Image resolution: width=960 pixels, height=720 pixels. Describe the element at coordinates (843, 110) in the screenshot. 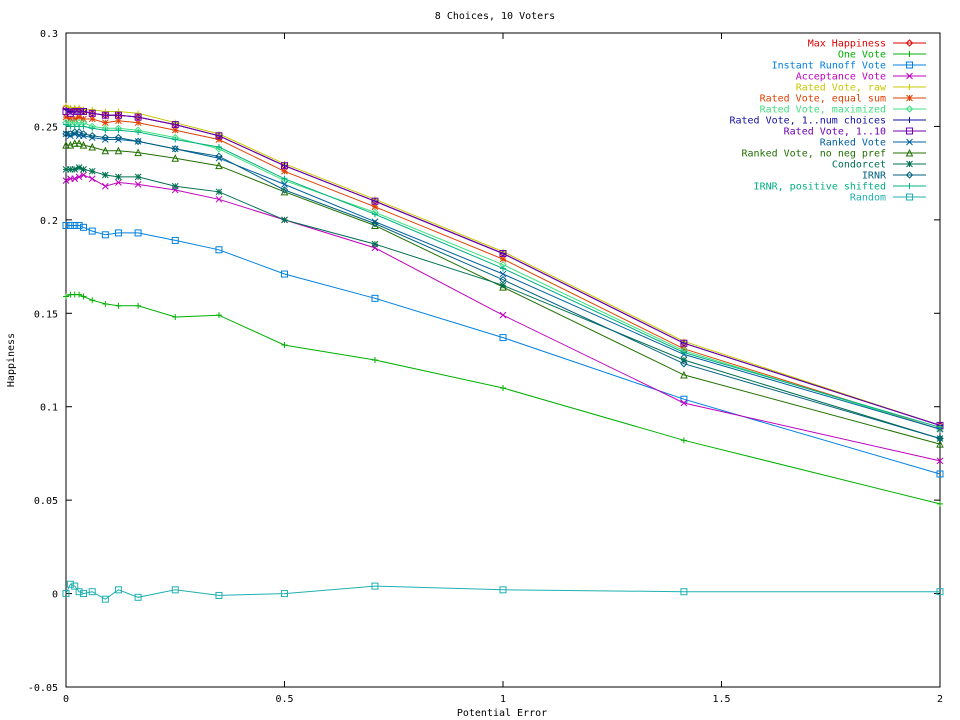

I see `legend-entry: Rated Vote, maximized` at that location.